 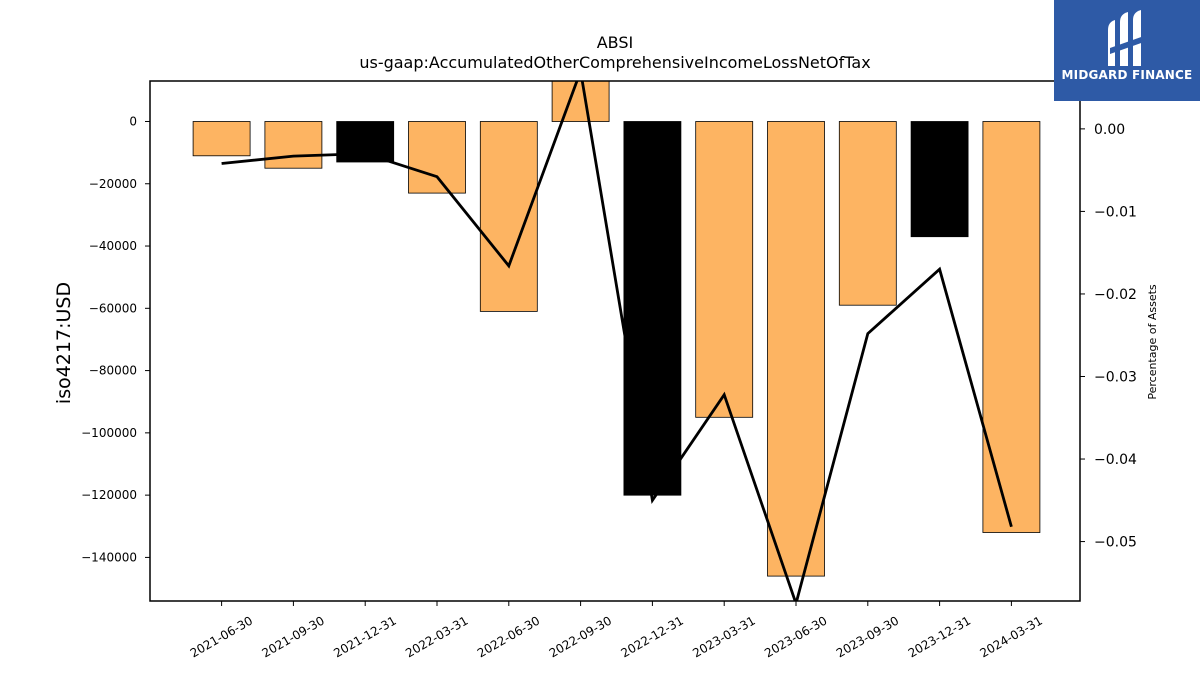 What do you see at coordinates (1152, 342) in the screenshot?
I see `y2-axis-label: Percentage of Assets` at bounding box center [1152, 342].